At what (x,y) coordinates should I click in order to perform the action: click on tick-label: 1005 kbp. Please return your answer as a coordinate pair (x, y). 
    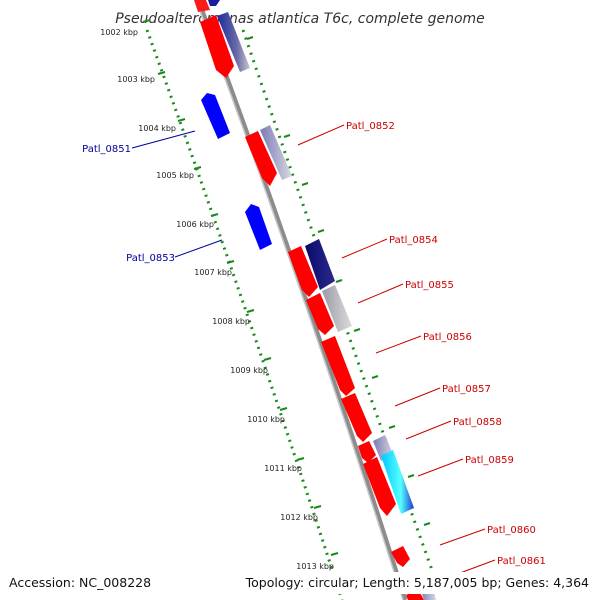
    Looking at the image, I should click on (175, 175).